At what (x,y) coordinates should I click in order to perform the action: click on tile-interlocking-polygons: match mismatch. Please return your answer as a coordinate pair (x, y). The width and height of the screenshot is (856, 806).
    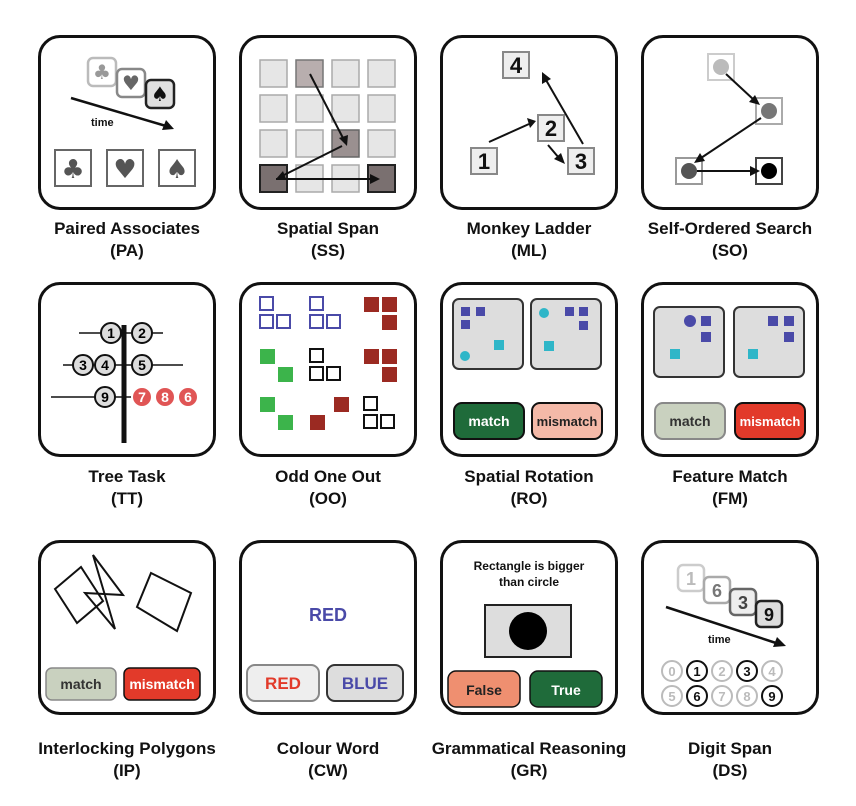
    Looking at the image, I should click on (127, 627).